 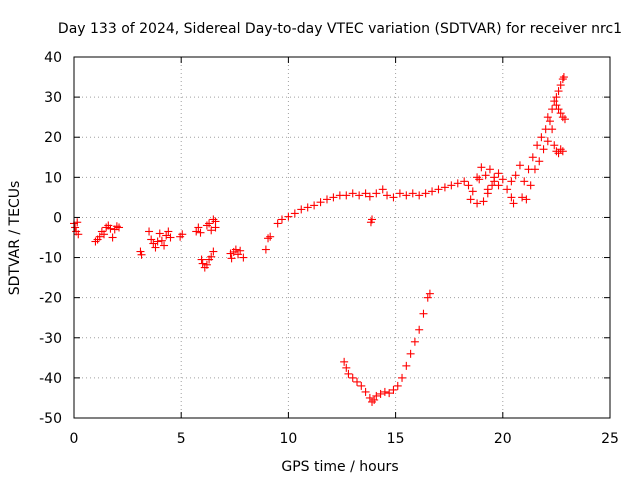 I want to click on x-axis-label: GPS time / hours, so click(x=339, y=467).